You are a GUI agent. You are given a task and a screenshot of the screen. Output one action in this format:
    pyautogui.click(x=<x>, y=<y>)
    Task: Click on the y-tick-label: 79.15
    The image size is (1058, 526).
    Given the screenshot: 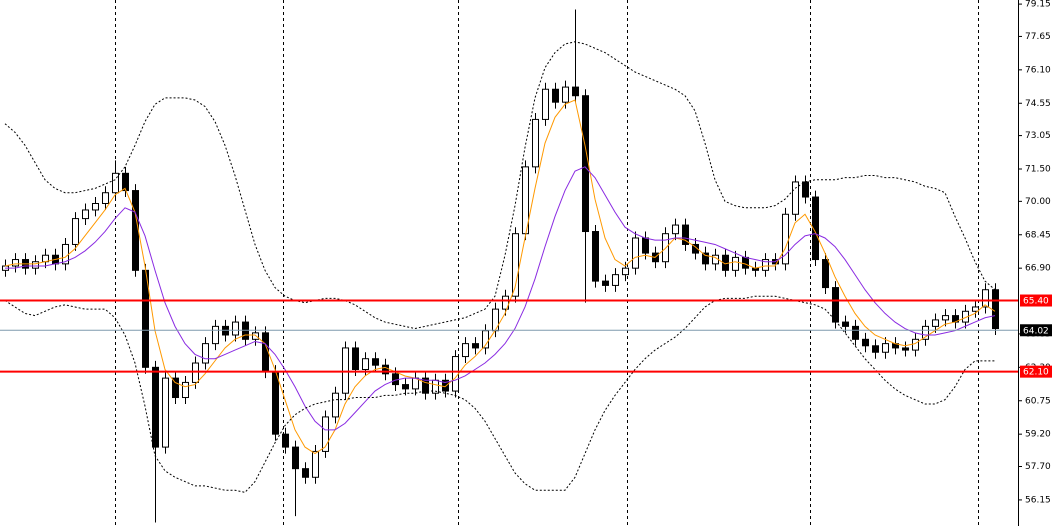 What is the action you would take?
    pyautogui.click(x=1038, y=5)
    